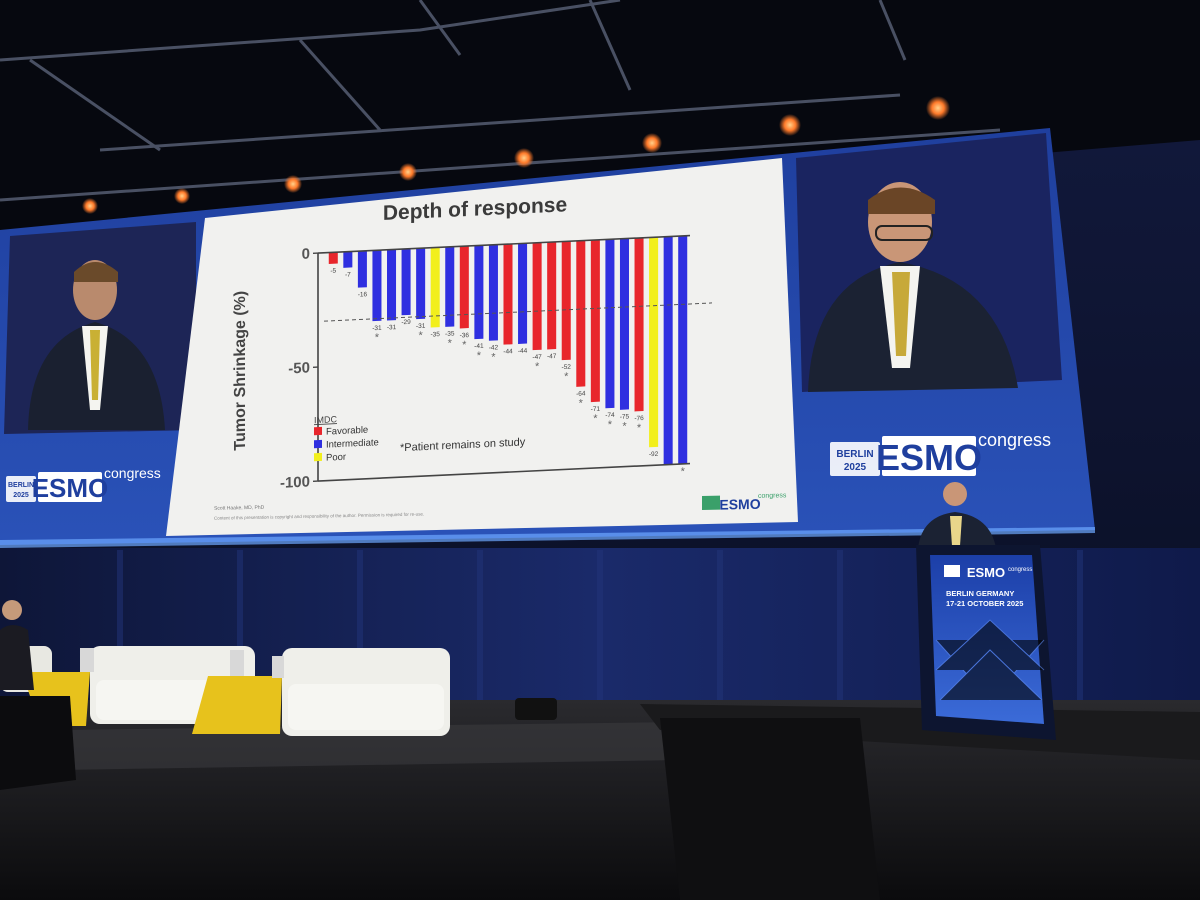  I want to click on camera-riser, so click(770, 809).